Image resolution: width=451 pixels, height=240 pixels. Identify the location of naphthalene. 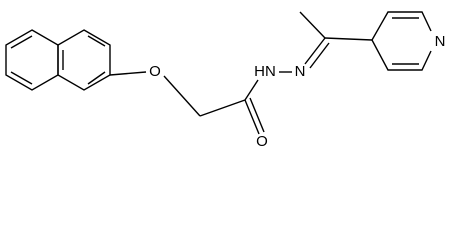
(58, 60).